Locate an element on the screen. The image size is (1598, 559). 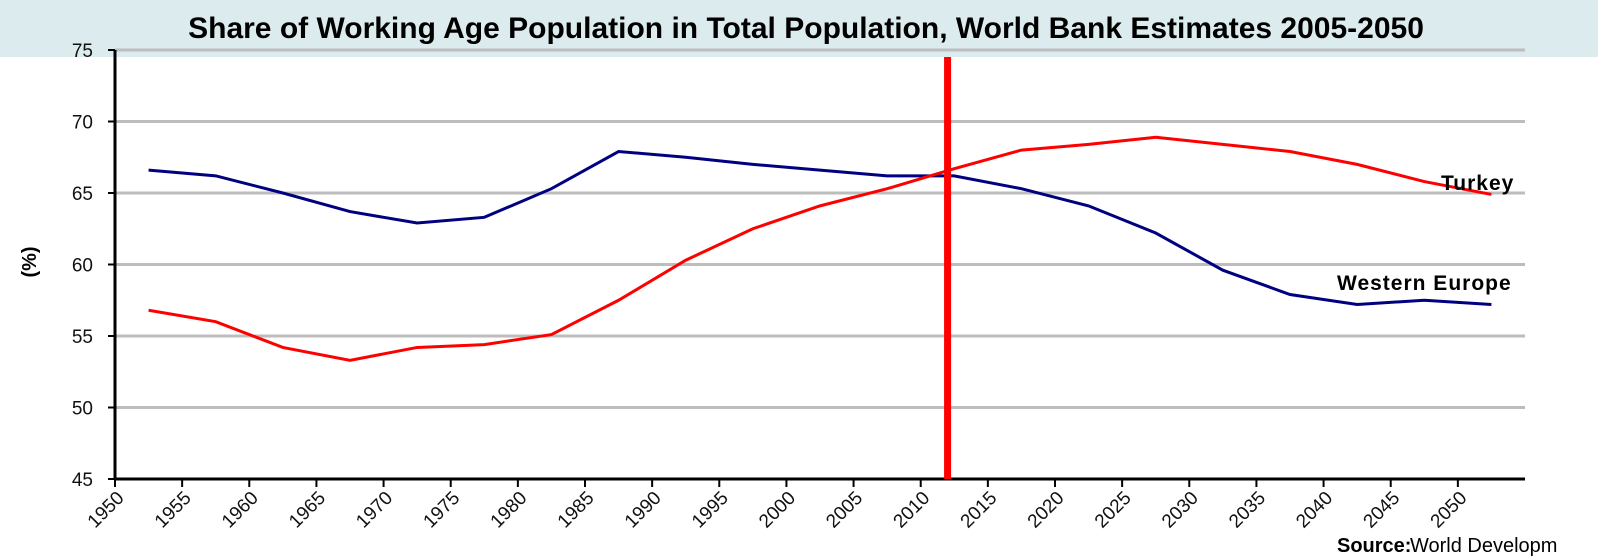
x-tick-label: 1950 is located at coordinates (106, 510).